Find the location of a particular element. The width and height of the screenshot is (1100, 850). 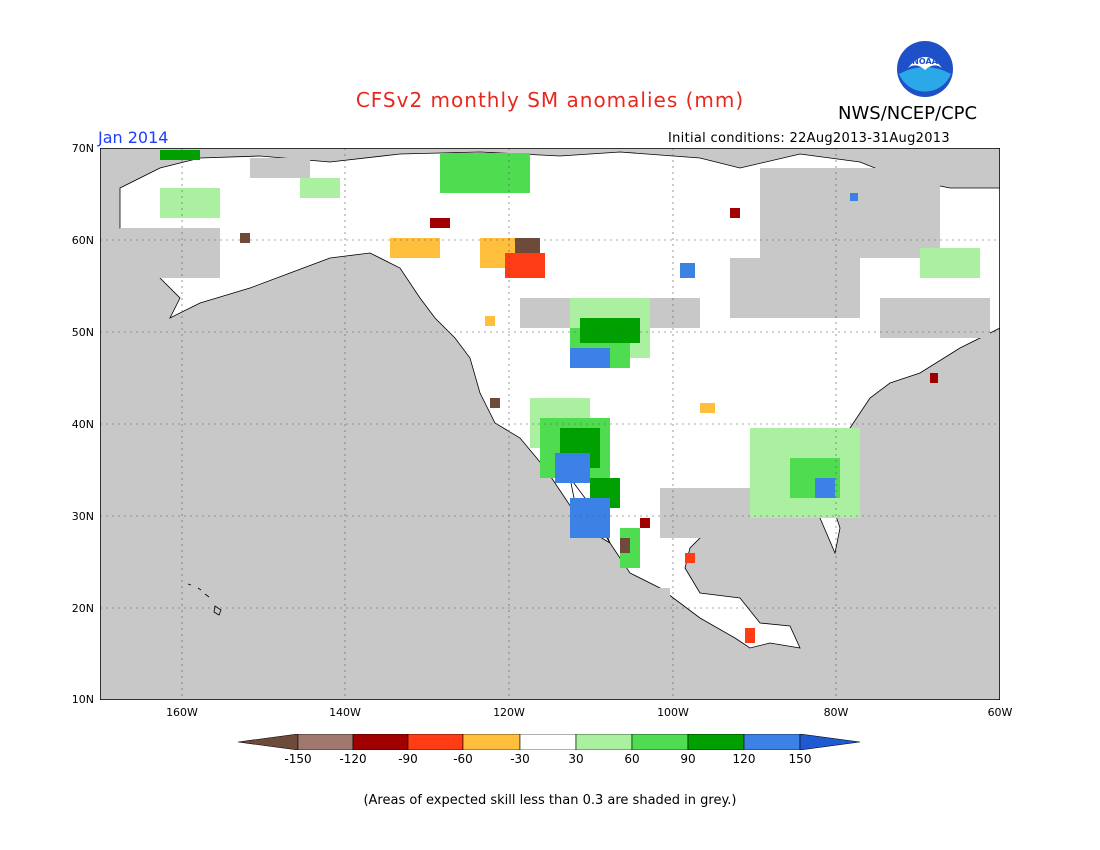

lon-label-120w: 120W is located at coordinates (509, 712).